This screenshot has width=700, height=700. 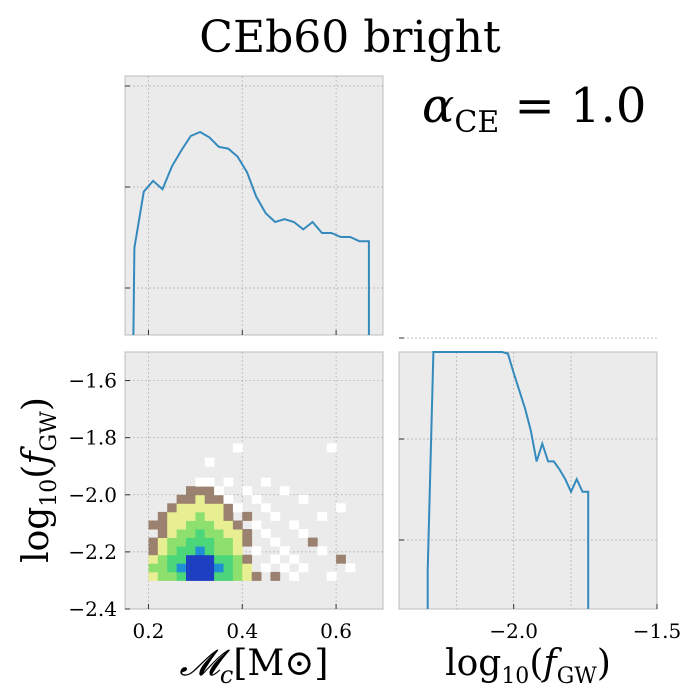 What do you see at coordinates (508, 480) in the screenshot?
I see `frequency-marginal-line` at bounding box center [508, 480].